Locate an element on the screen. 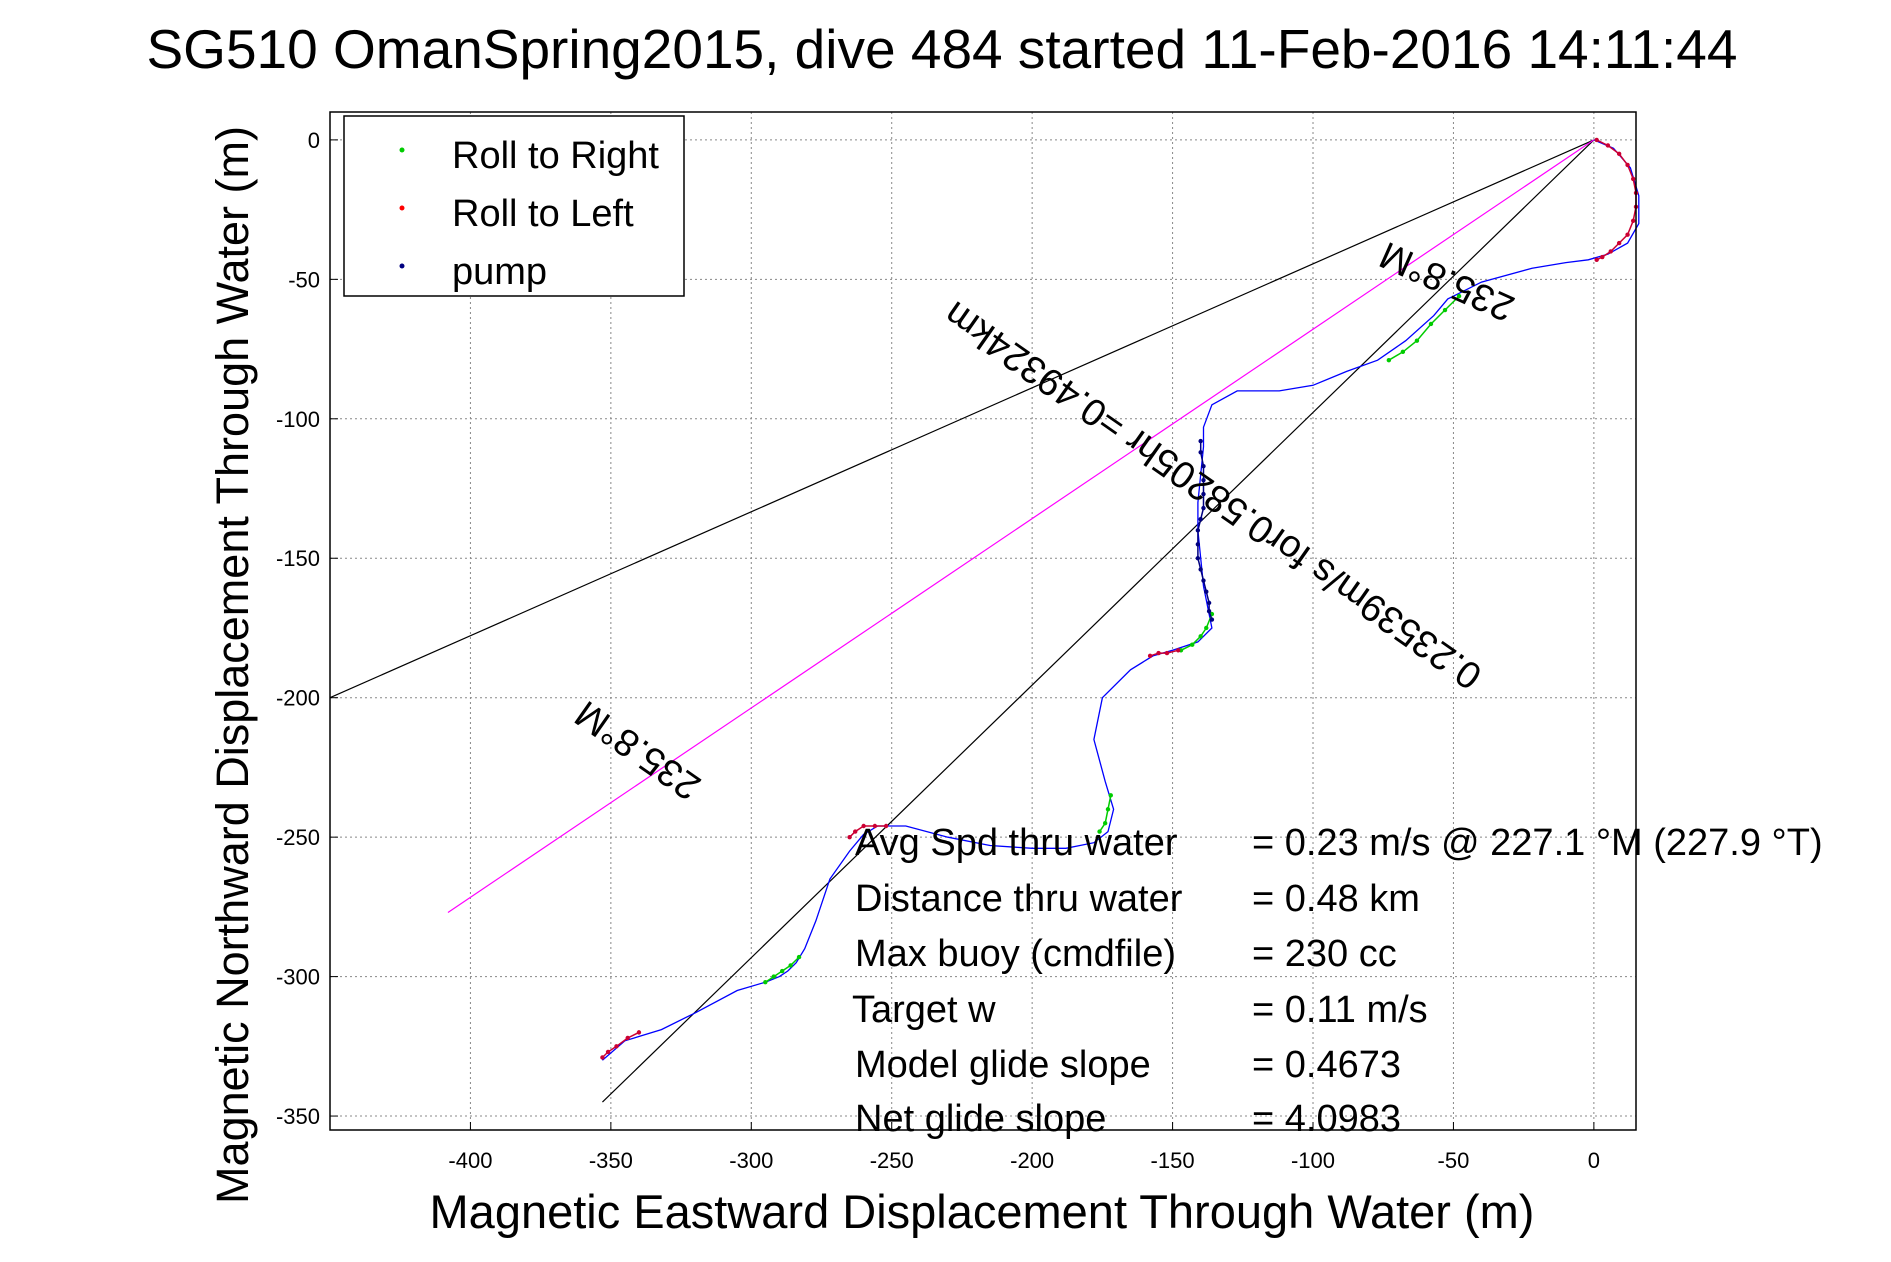 The height and width of the screenshot is (1262, 1891). stat-label-target-w: Target w is located at coordinates (924, 1010).